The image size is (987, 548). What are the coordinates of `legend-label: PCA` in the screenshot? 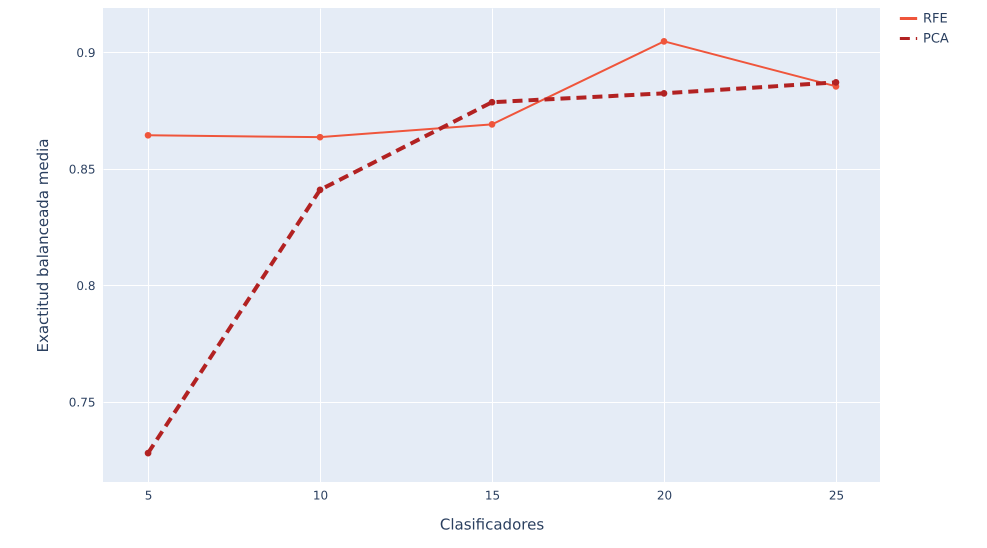 It's located at (936, 39).